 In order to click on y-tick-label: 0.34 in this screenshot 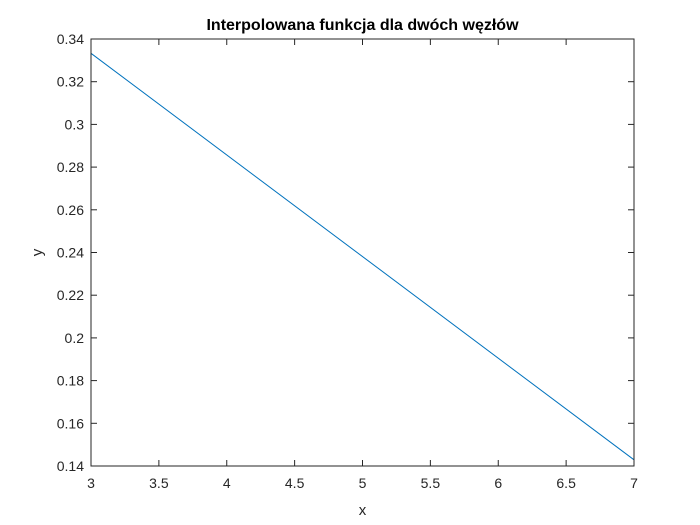, I will do `click(70, 39)`.